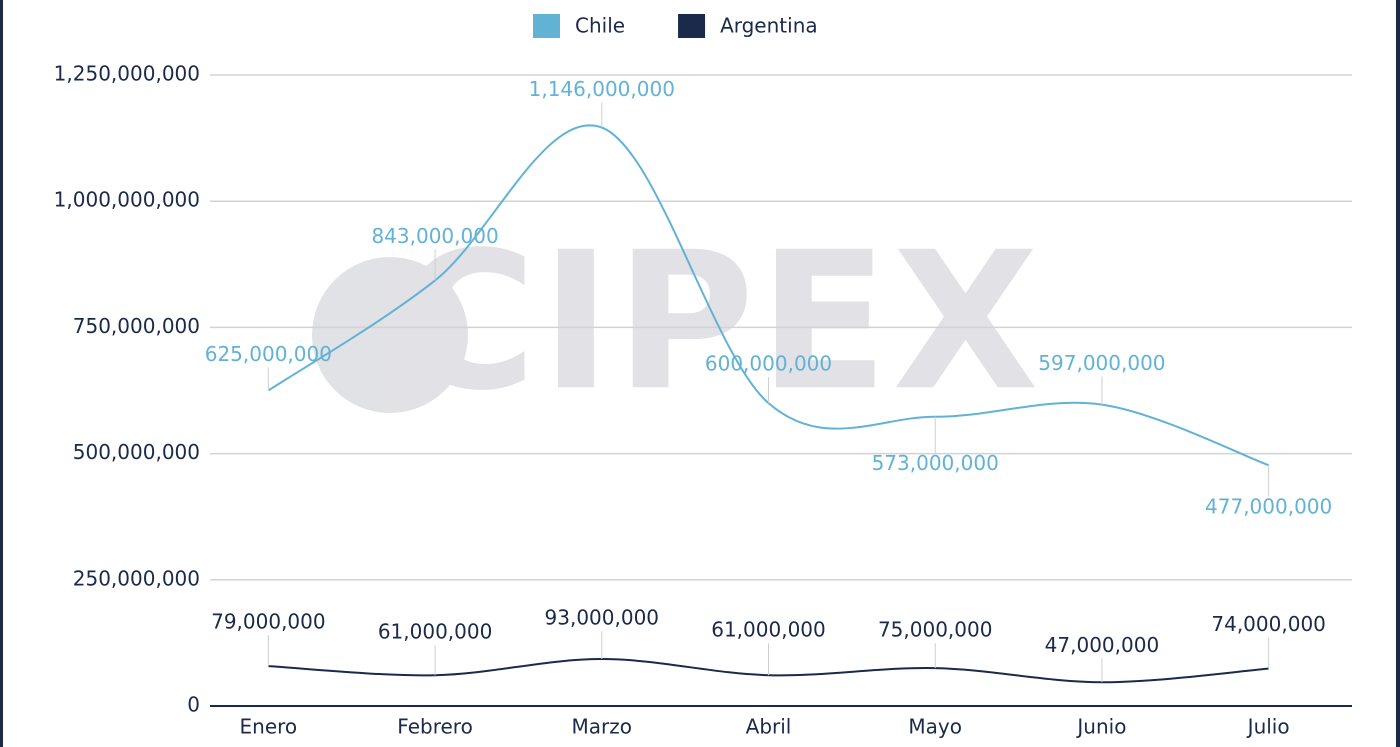  Describe the element at coordinates (136, 326) in the screenshot. I see `y-tick-label: 750,000,000` at that location.